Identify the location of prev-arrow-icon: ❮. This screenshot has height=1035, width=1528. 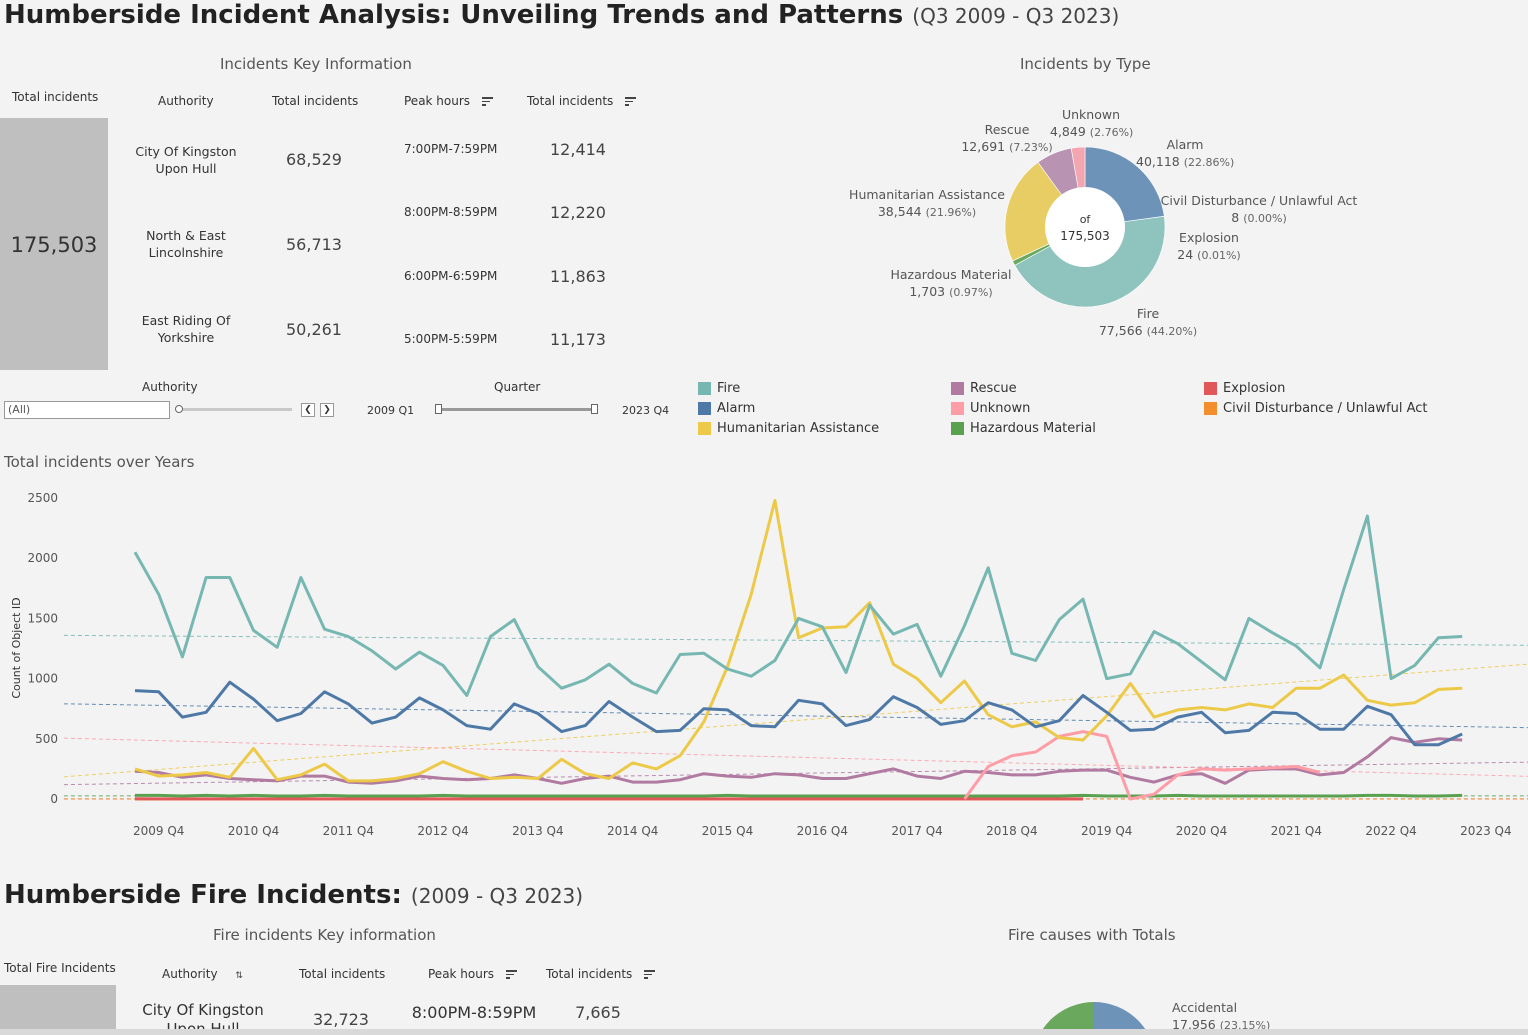
(308, 410).